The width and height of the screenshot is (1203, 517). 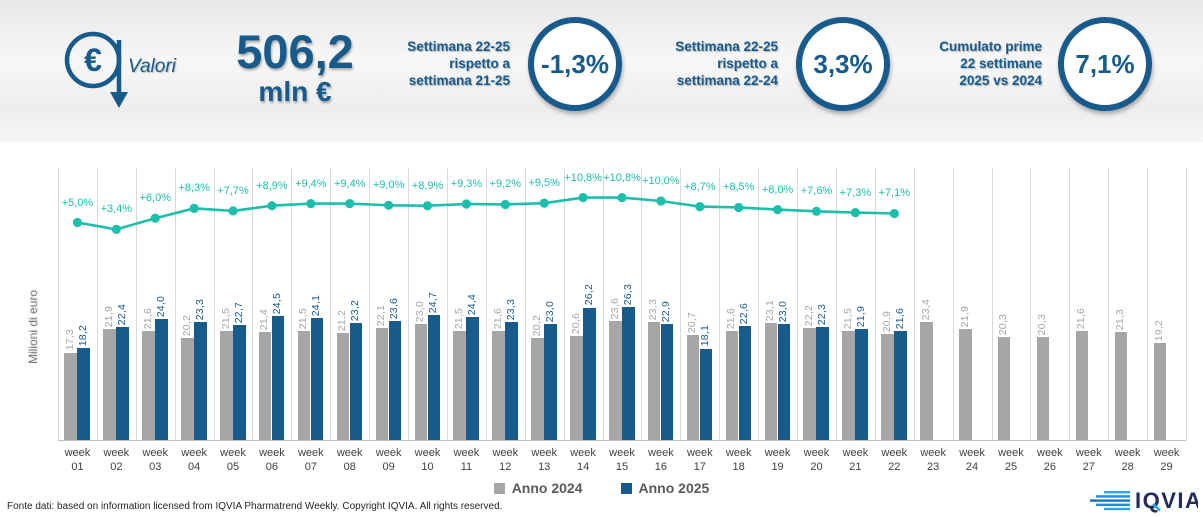 I want to click on svg-text: IQVIA, so click(x=1166, y=500).